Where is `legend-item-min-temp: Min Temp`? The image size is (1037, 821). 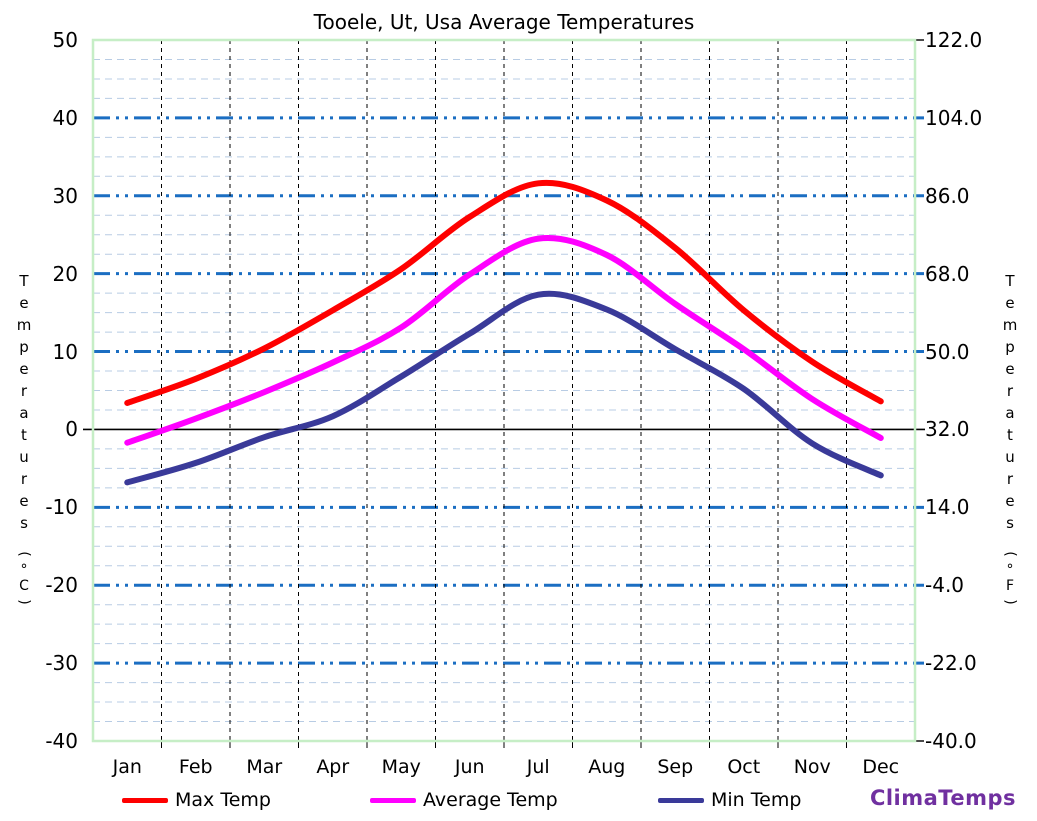
legend-item-min-temp: Min Temp is located at coordinates (729, 800).